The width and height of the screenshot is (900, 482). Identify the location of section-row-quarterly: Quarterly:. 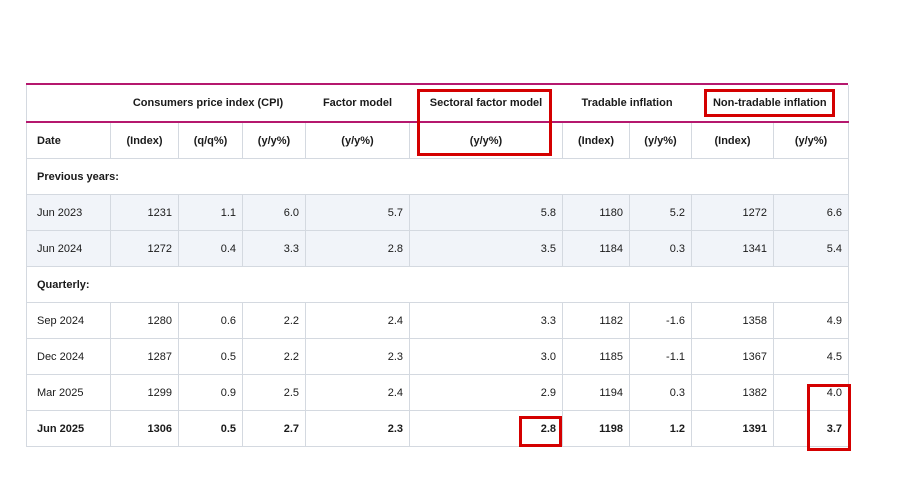
(437, 284).